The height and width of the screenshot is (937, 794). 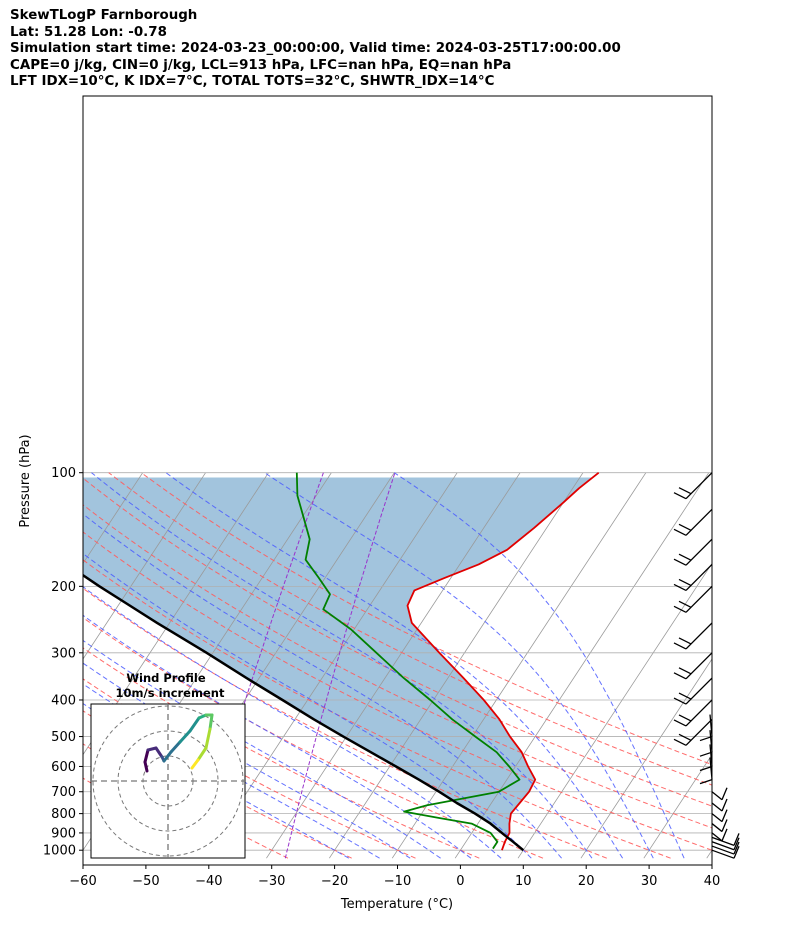 I want to click on inset-title: Wind Profile, so click(x=166, y=678).